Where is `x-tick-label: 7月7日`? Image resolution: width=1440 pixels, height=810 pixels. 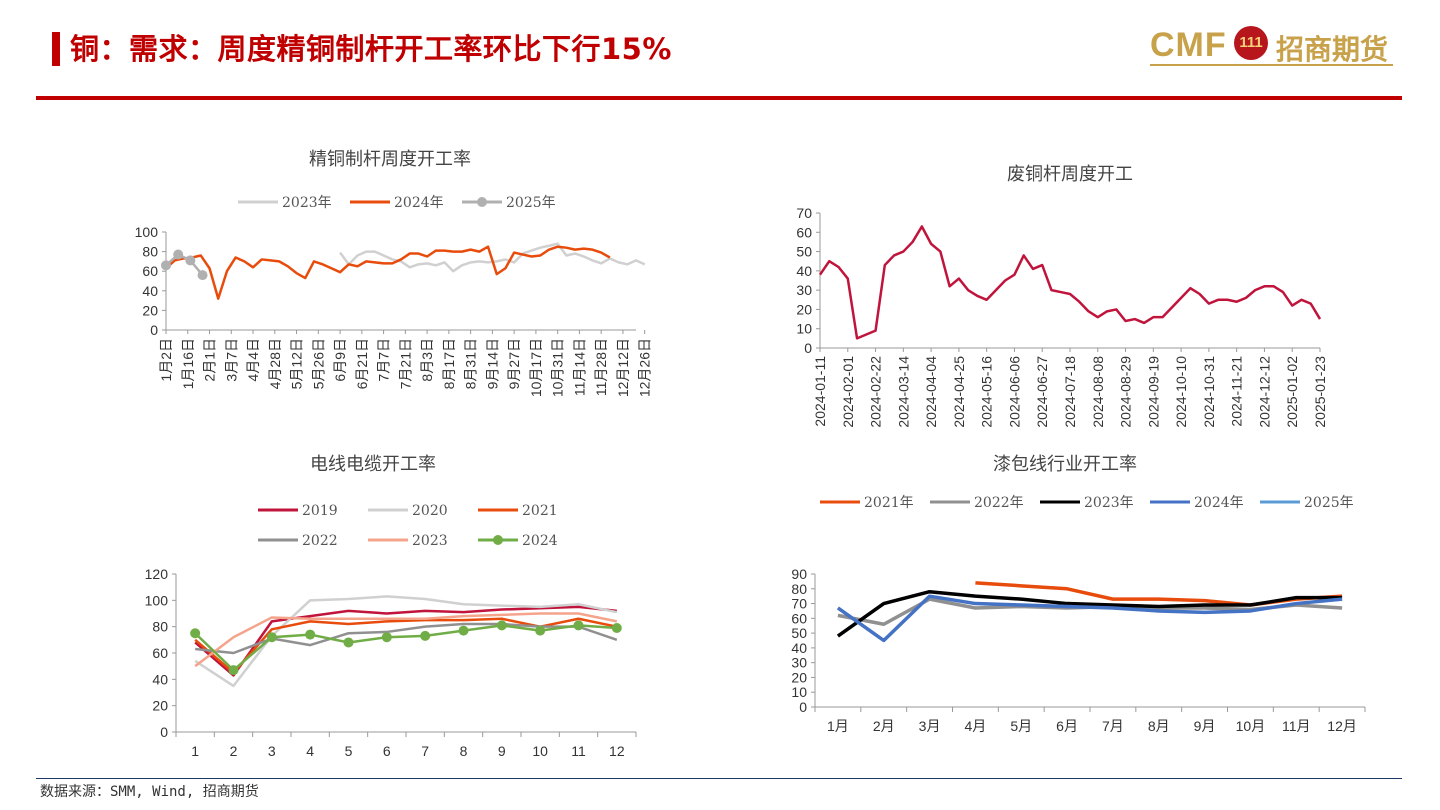
x-tick-label: 7月7日 is located at coordinates (384, 360).